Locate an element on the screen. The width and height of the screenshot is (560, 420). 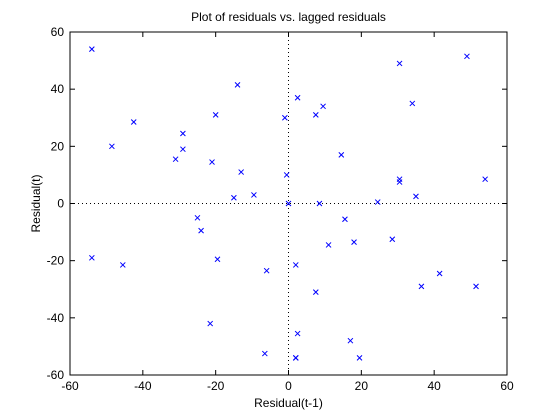
y-tick-label: 0 is located at coordinates (60, 204).